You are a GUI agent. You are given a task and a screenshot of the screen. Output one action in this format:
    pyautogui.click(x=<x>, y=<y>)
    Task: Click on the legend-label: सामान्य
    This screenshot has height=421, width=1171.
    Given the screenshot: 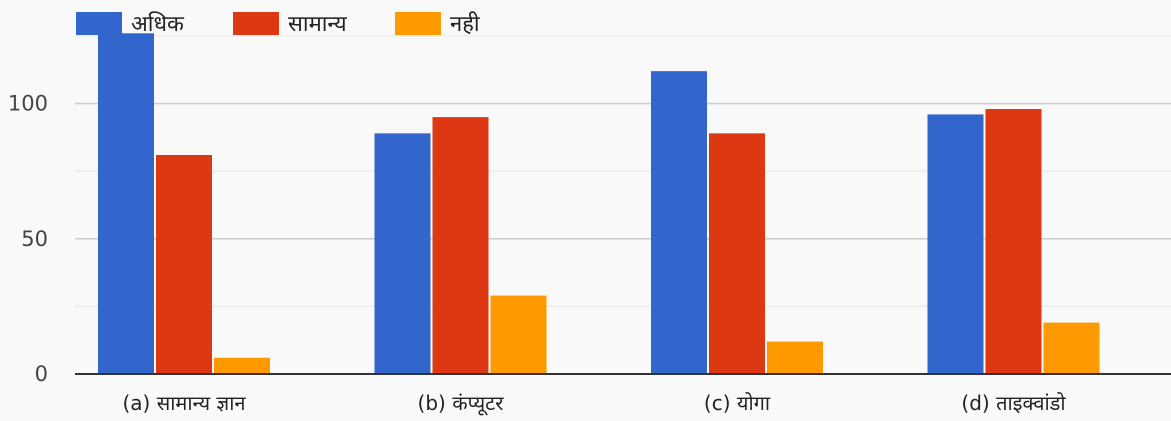 What is the action you would take?
    pyautogui.click(x=318, y=24)
    